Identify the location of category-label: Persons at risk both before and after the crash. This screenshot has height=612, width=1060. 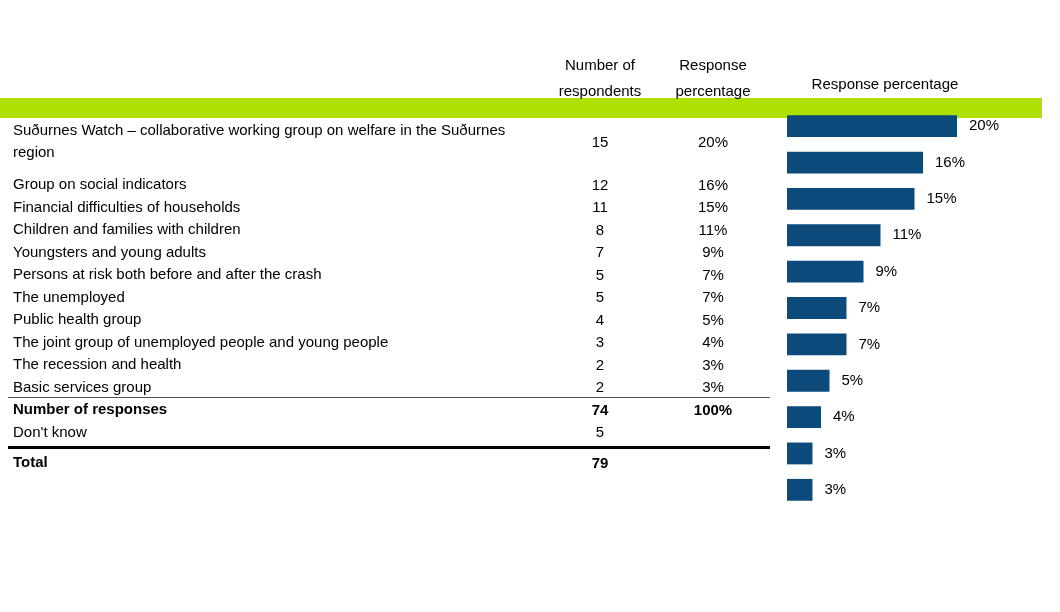
(167, 274).